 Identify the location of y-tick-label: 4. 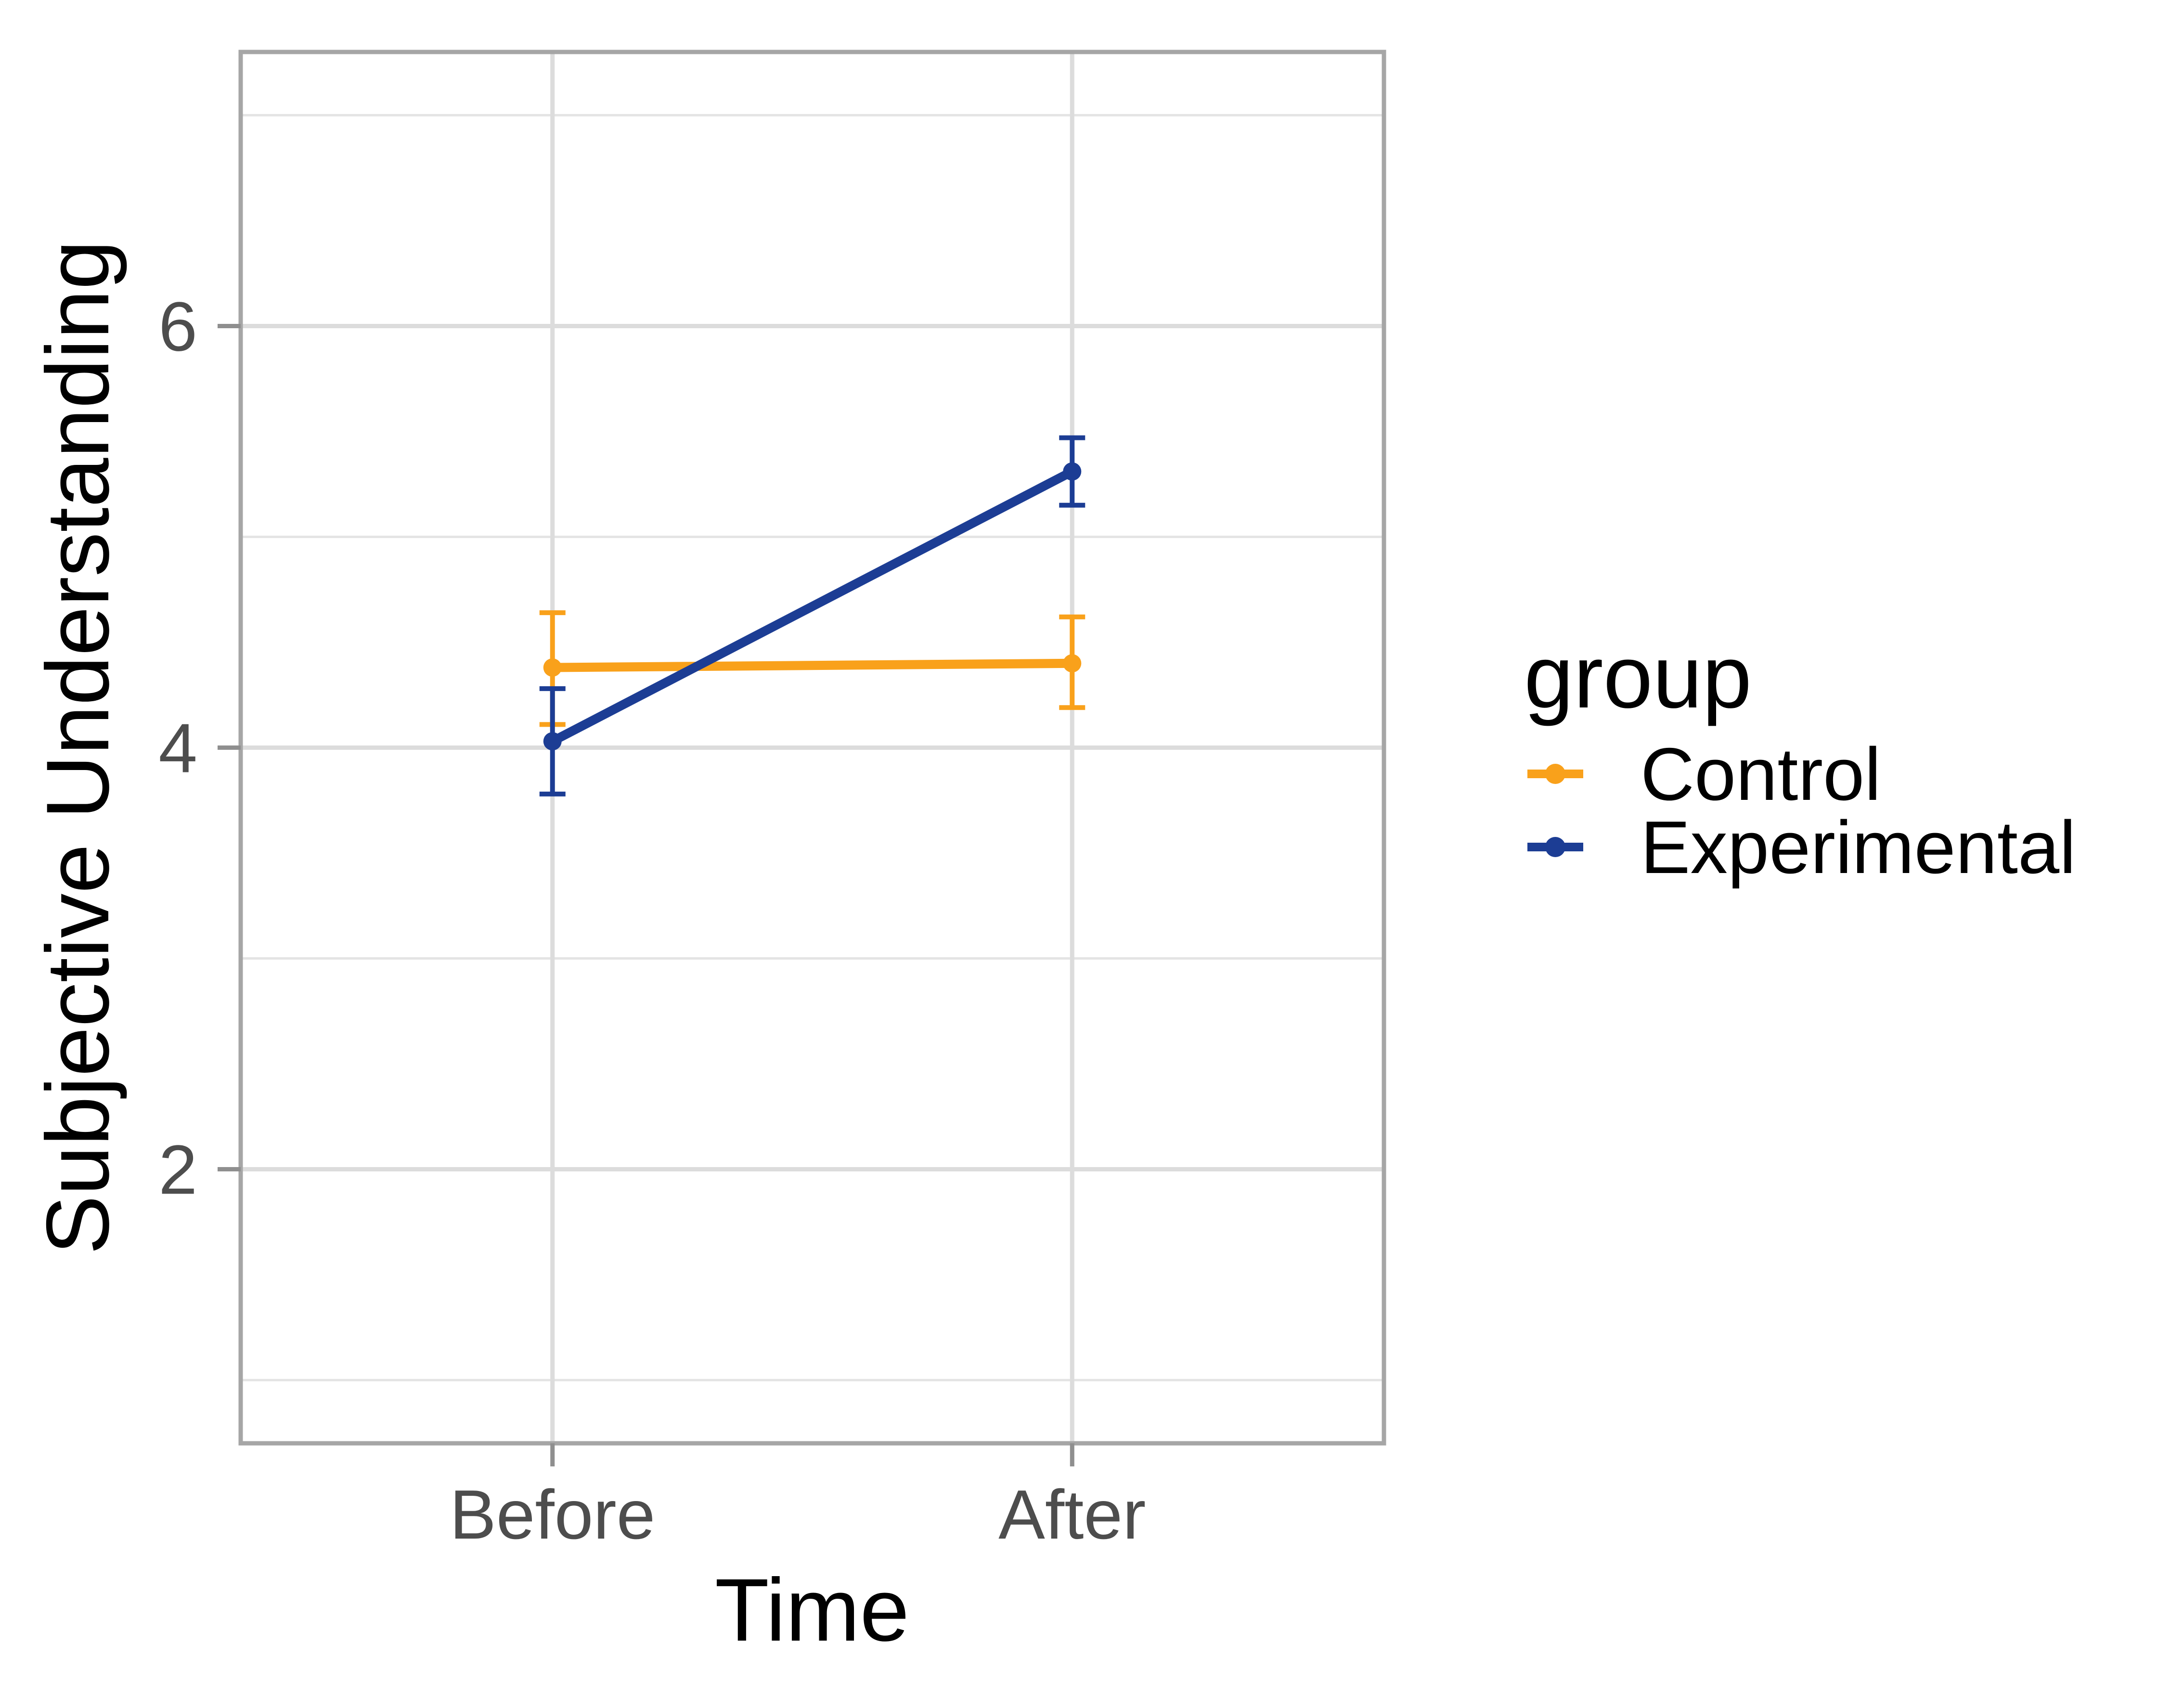
(178, 748).